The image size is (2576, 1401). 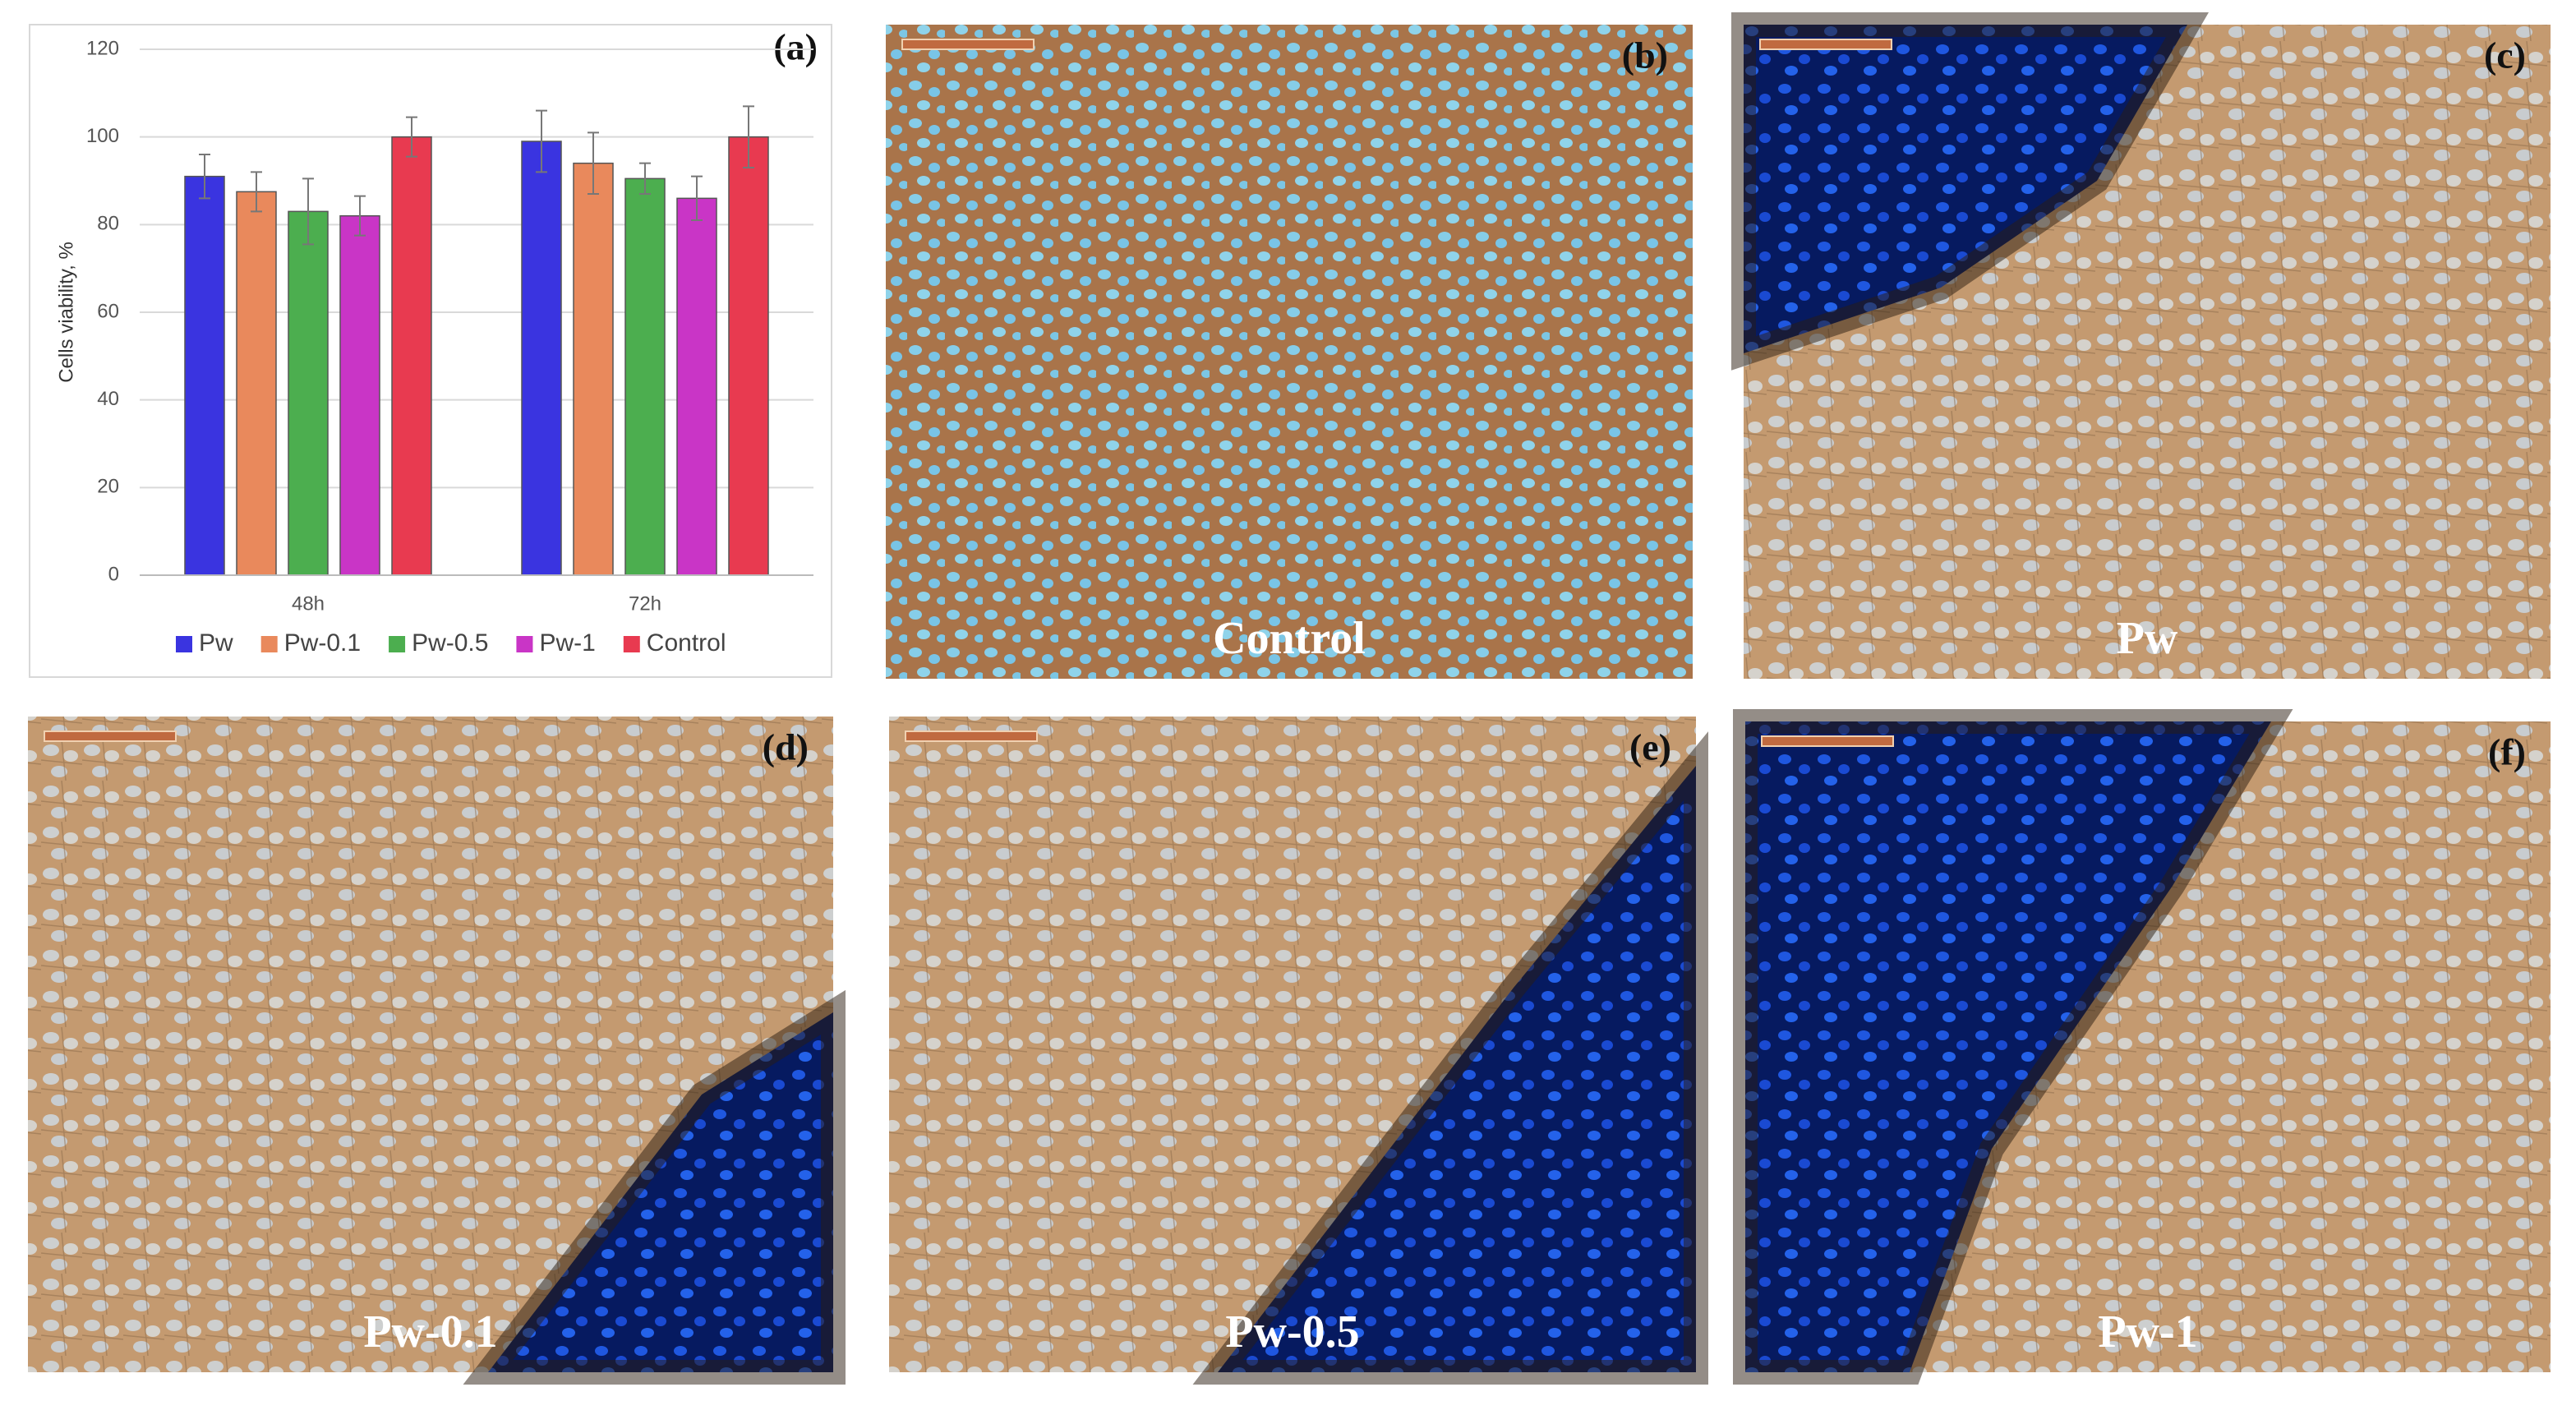 I want to click on panel-label: (f), so click(x=2507, y=752).